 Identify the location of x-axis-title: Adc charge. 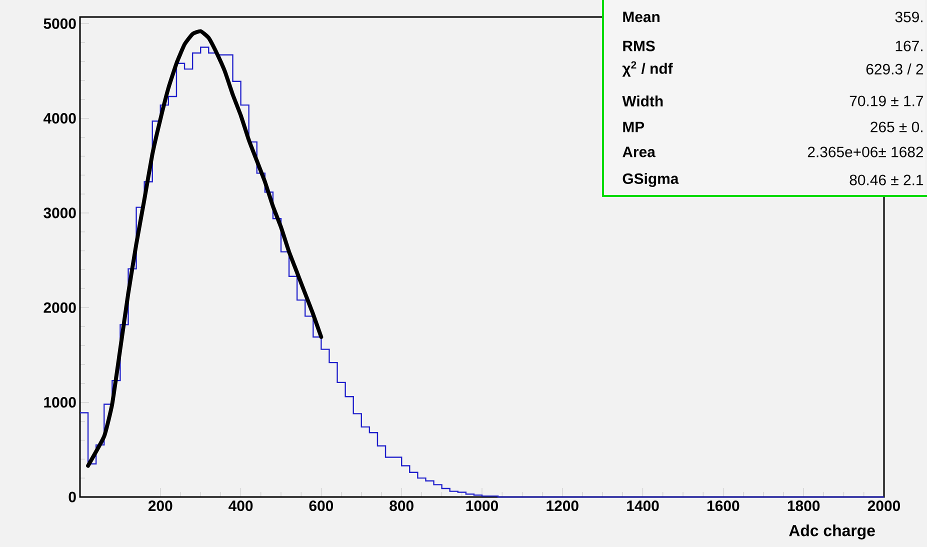
(832, 532).